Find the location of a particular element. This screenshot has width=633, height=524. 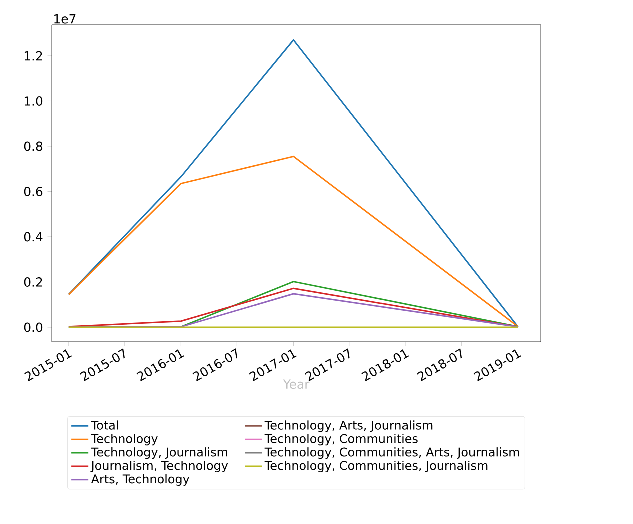

legend-label: Journalism, Technology is located at coordinates (159, 466).